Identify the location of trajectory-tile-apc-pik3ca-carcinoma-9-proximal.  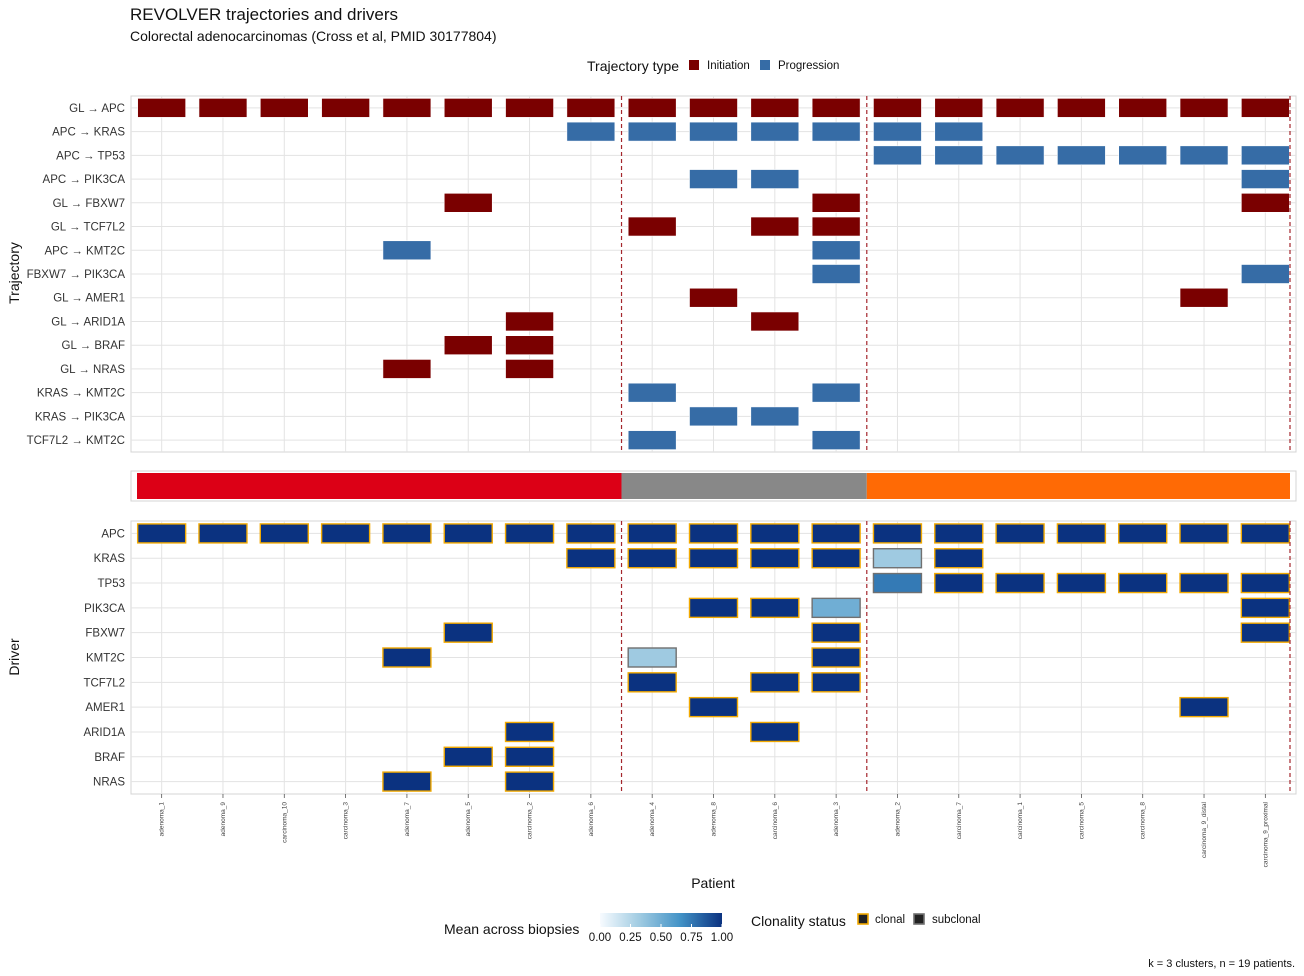
(1265, 179).